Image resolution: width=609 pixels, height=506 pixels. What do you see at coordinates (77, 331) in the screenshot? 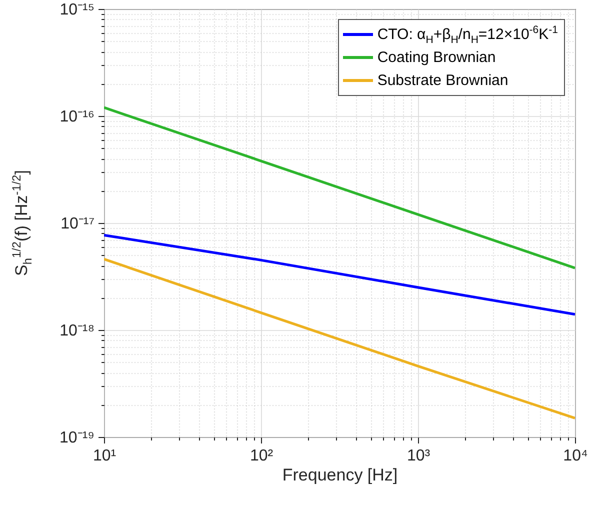
I see `y-tick-label: 10⁻¹⁸` at bounding box center [77, 331].